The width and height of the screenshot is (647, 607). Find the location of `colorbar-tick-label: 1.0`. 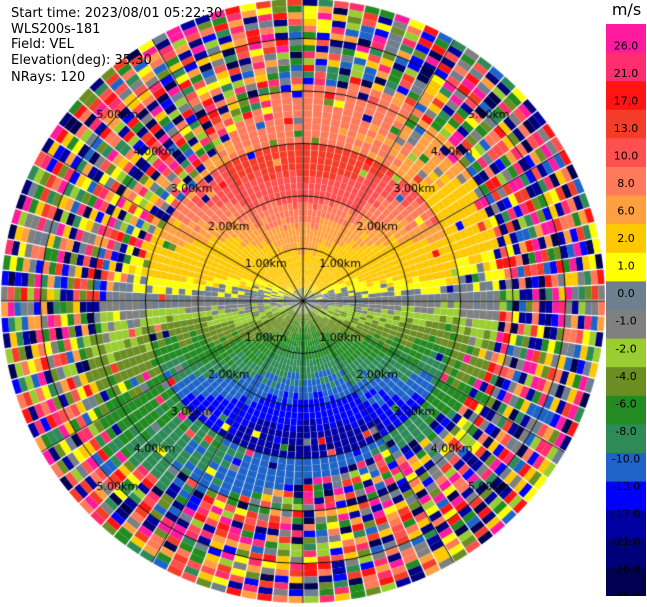

colorbar-tick-label: 1.0 is located at coordinates (626, 266).